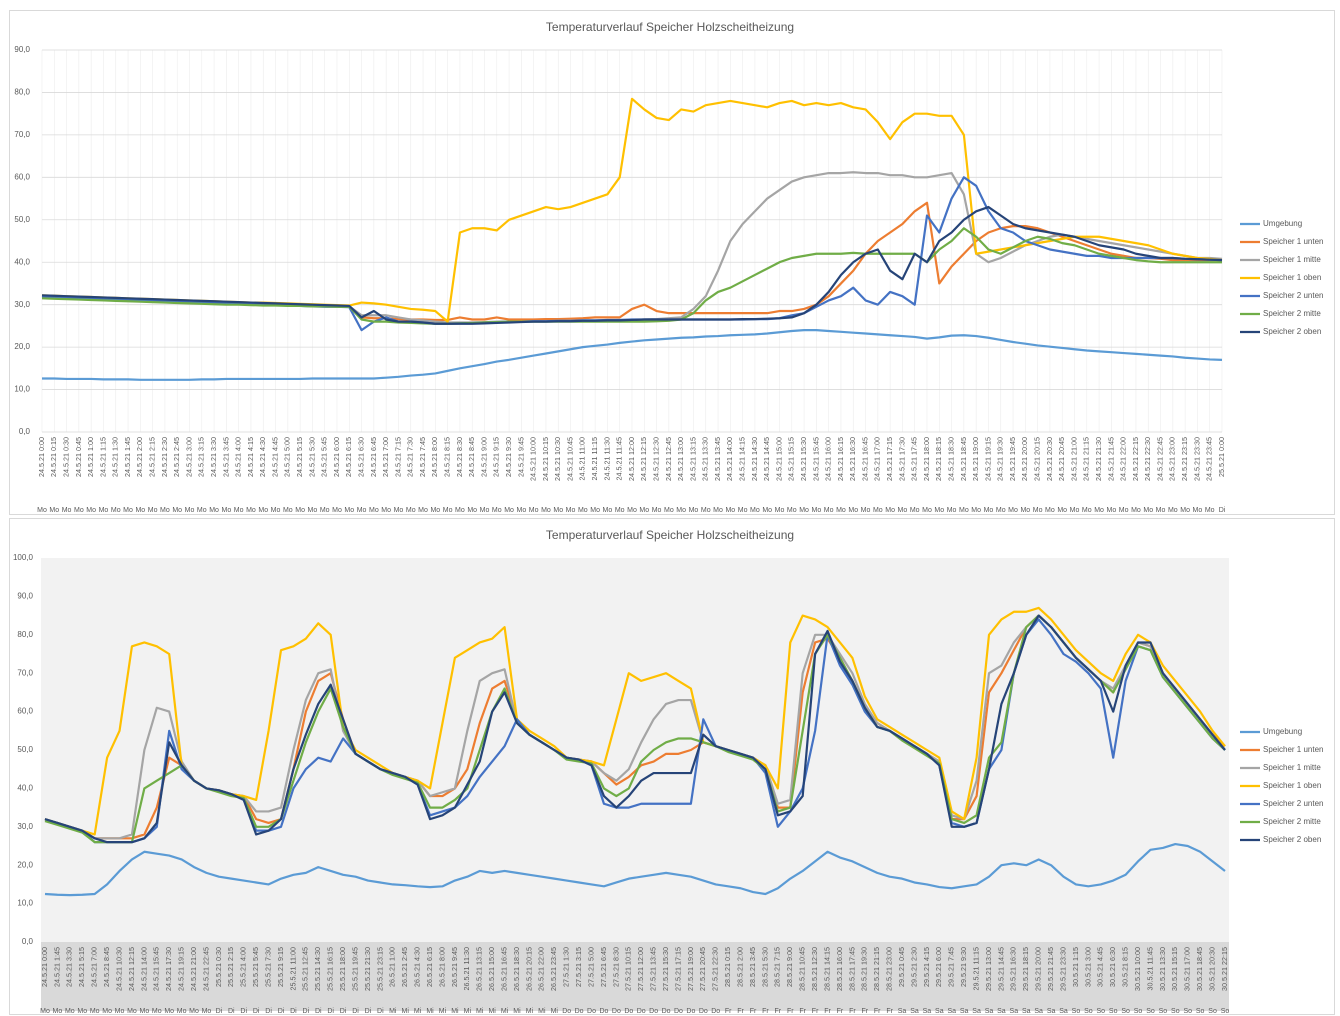 This screenshot has width=1340, height=1016. Describe the element at coordinates (803, 459) in the screenshot. I see `x-tick-label: 24.5.21 15:30` at that location.